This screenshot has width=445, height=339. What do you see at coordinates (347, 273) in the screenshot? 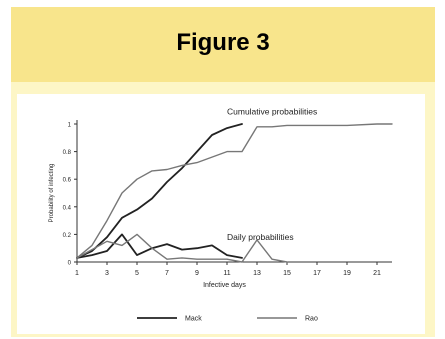
I see `x-tick-label: 19` at bounding box center [347, 273].